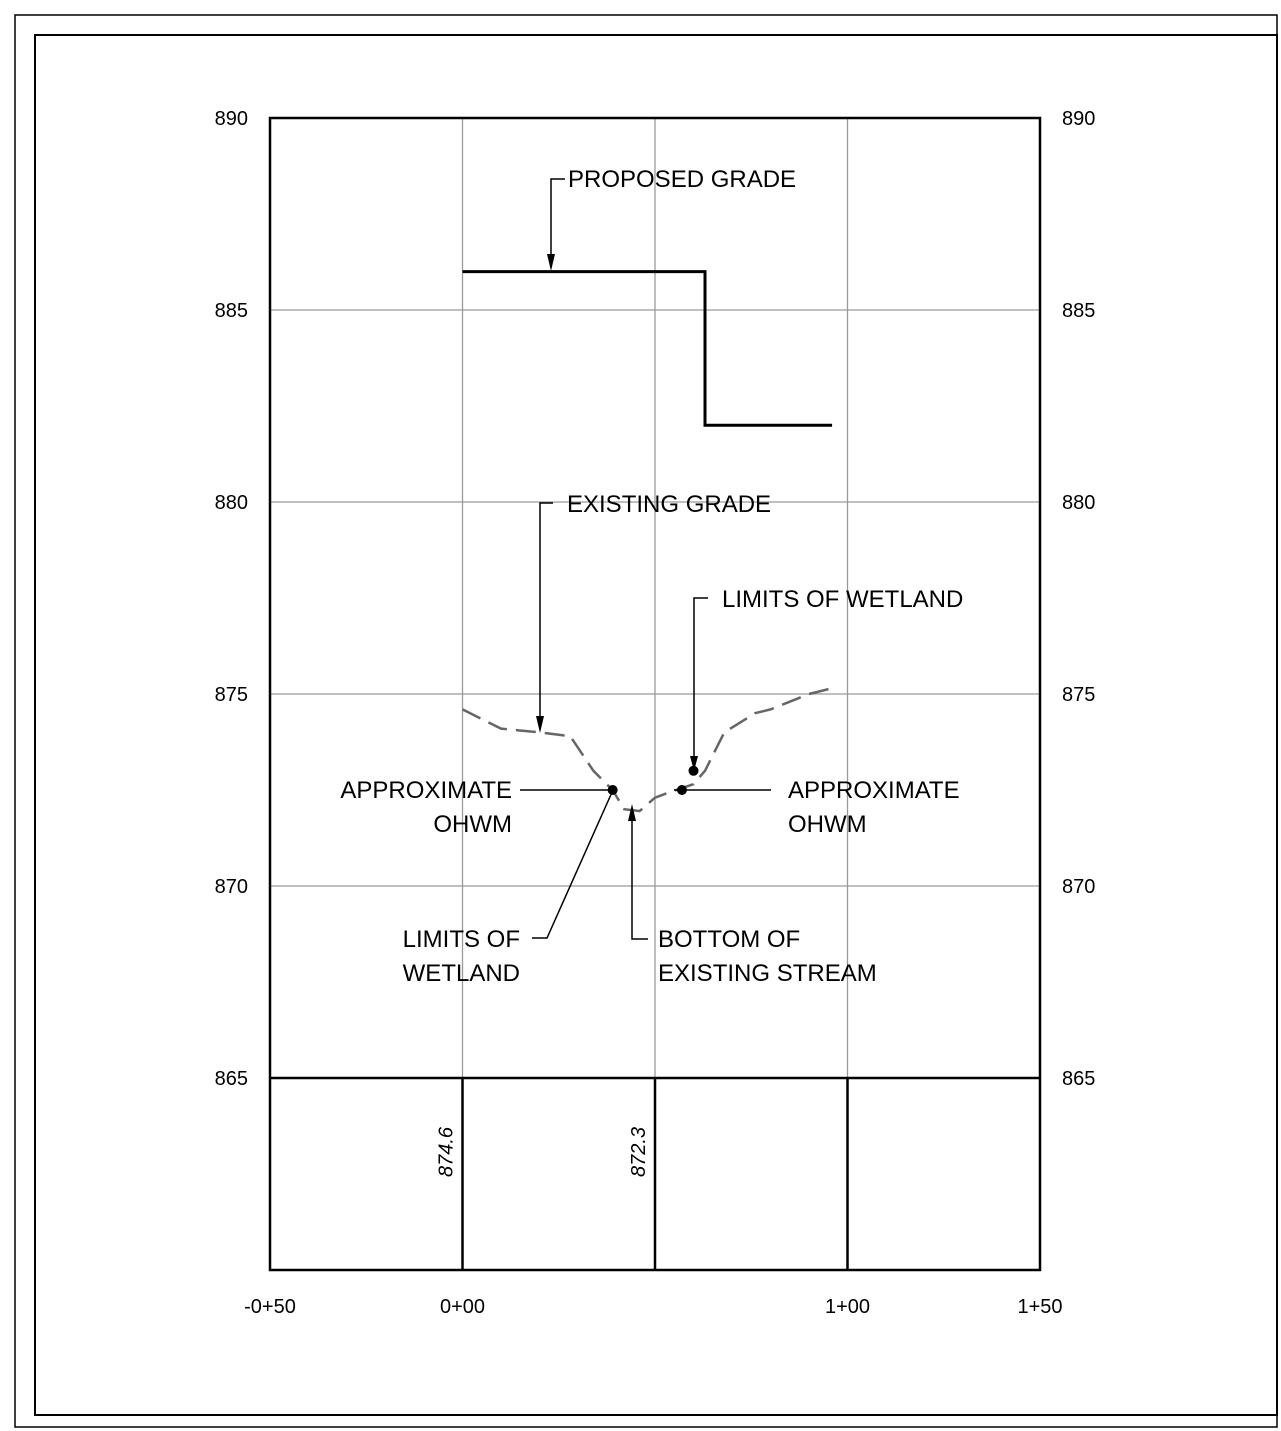 The width and height of the screenshot is (1281, 1431). I want to click on station-elevation-label: 874.6, so click(447, 1151).